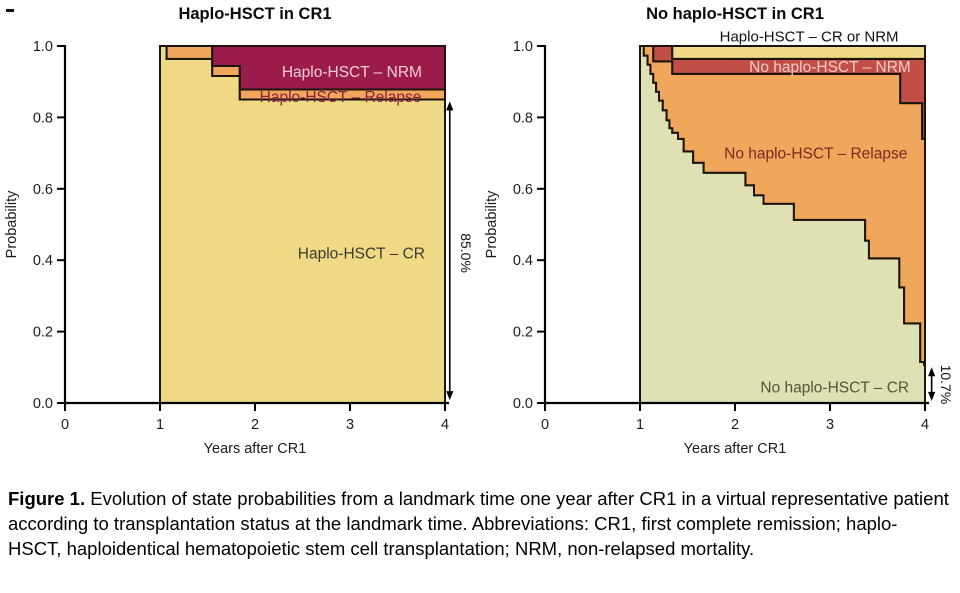 The height and width of the screenshot is (593, 960). Describe the element at coordinates (946, 385) in the screenshot. I see `annotation-percent-label: 10.7%` at that location.